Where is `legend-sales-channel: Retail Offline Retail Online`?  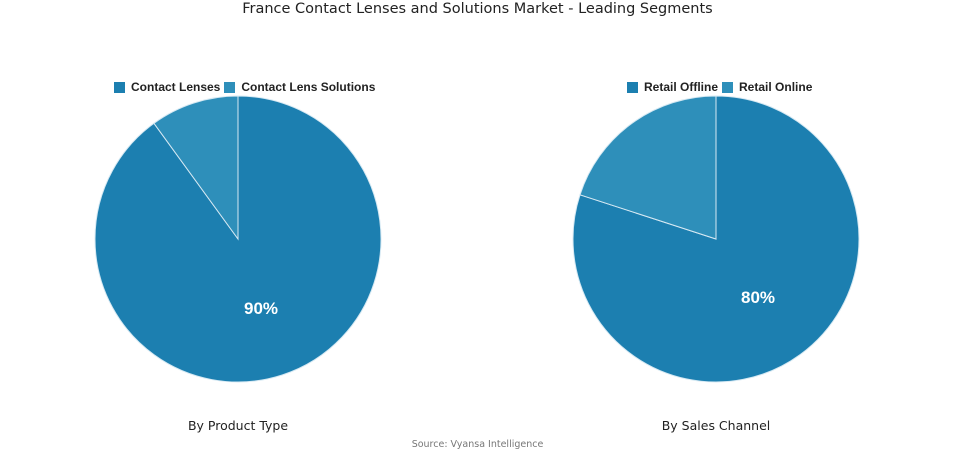
legend-sales-channel: Retail Offline Retail Online is located at coordinates (721, 87).